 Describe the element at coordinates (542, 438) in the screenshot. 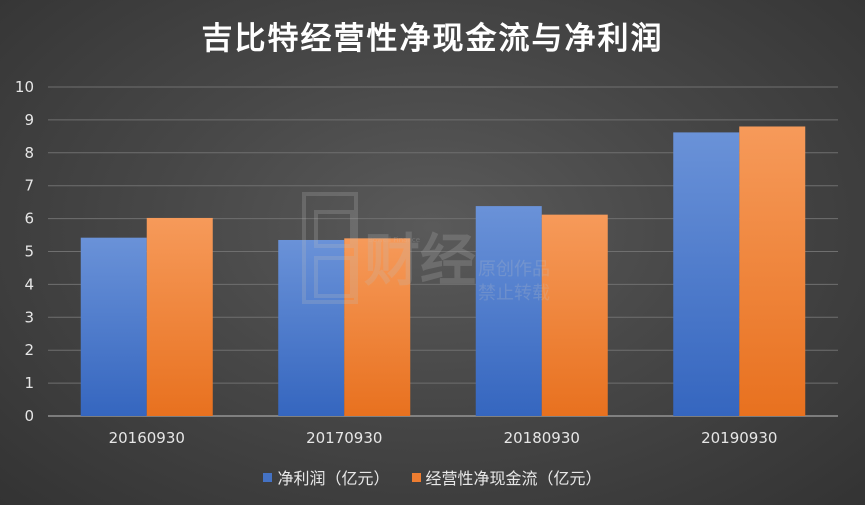

I see `x-tick-label: 20180930` at that location.